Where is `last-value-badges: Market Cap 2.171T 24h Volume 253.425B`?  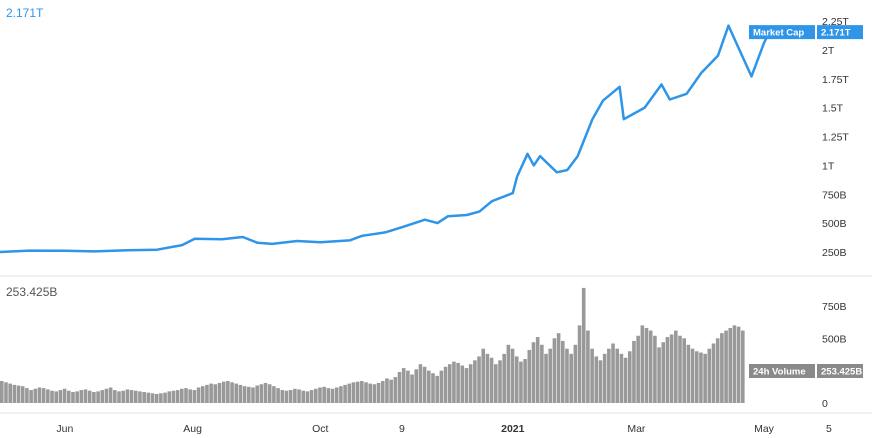 last-value-badges: Market Cap 2.171T 24h Volume 253.425B is located at coordinates (806, 201).